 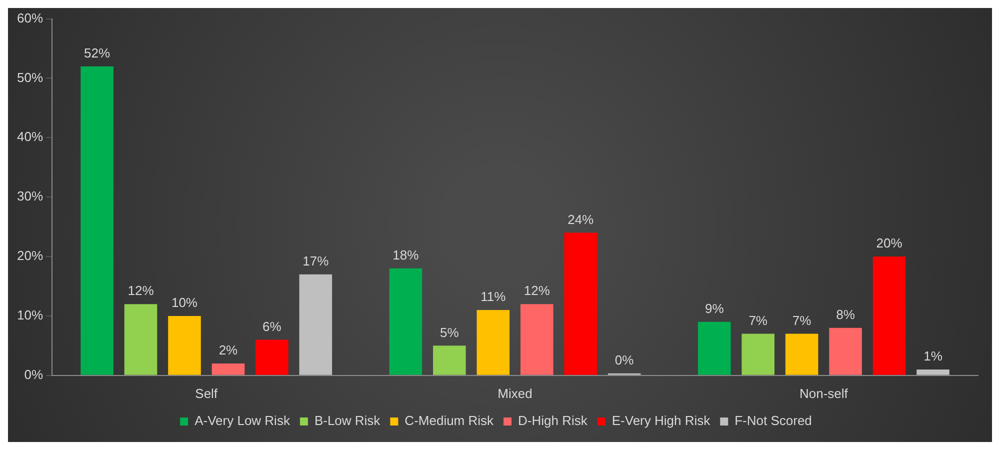 I want to click on y-tick-label: 50%, so click(x=30, y=77).